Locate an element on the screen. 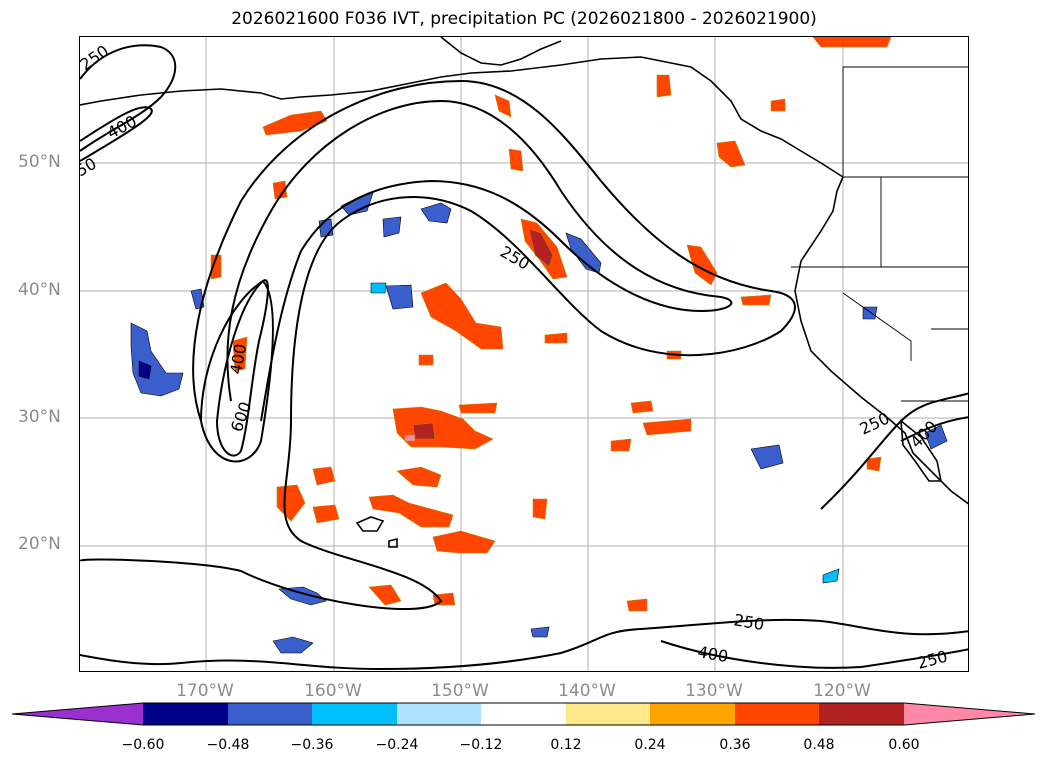 The image size is (1047, 765). neg-area-core is located at coordinates (145, 370).